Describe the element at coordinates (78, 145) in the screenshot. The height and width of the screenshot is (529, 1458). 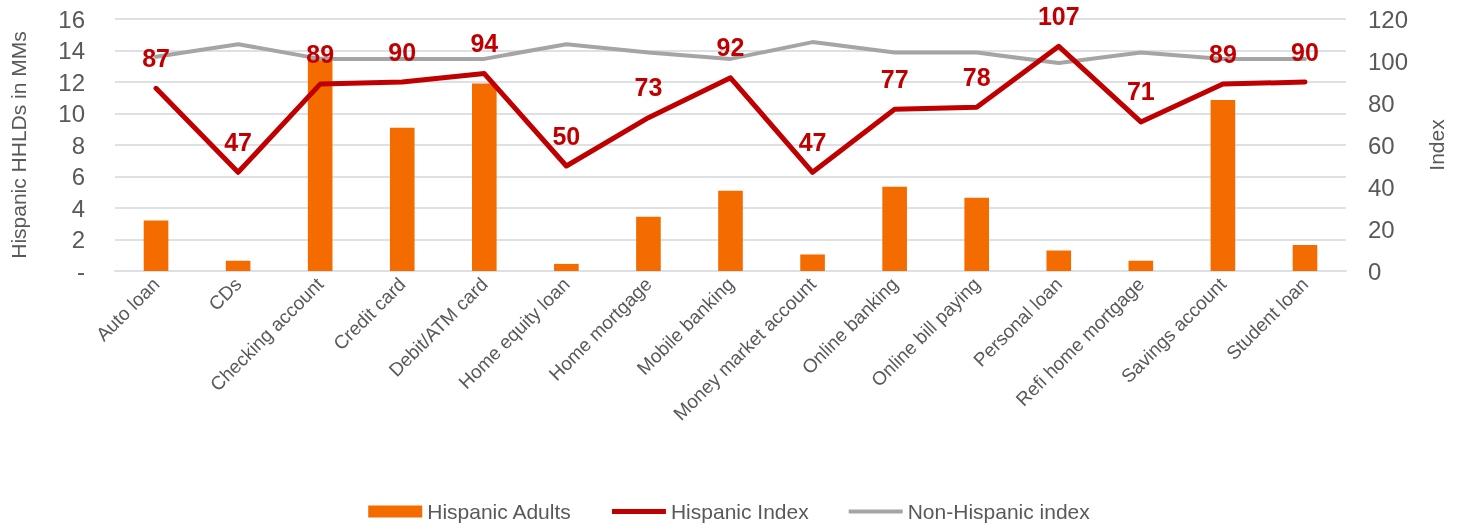
I see `y-tick-label: 8` at that location.